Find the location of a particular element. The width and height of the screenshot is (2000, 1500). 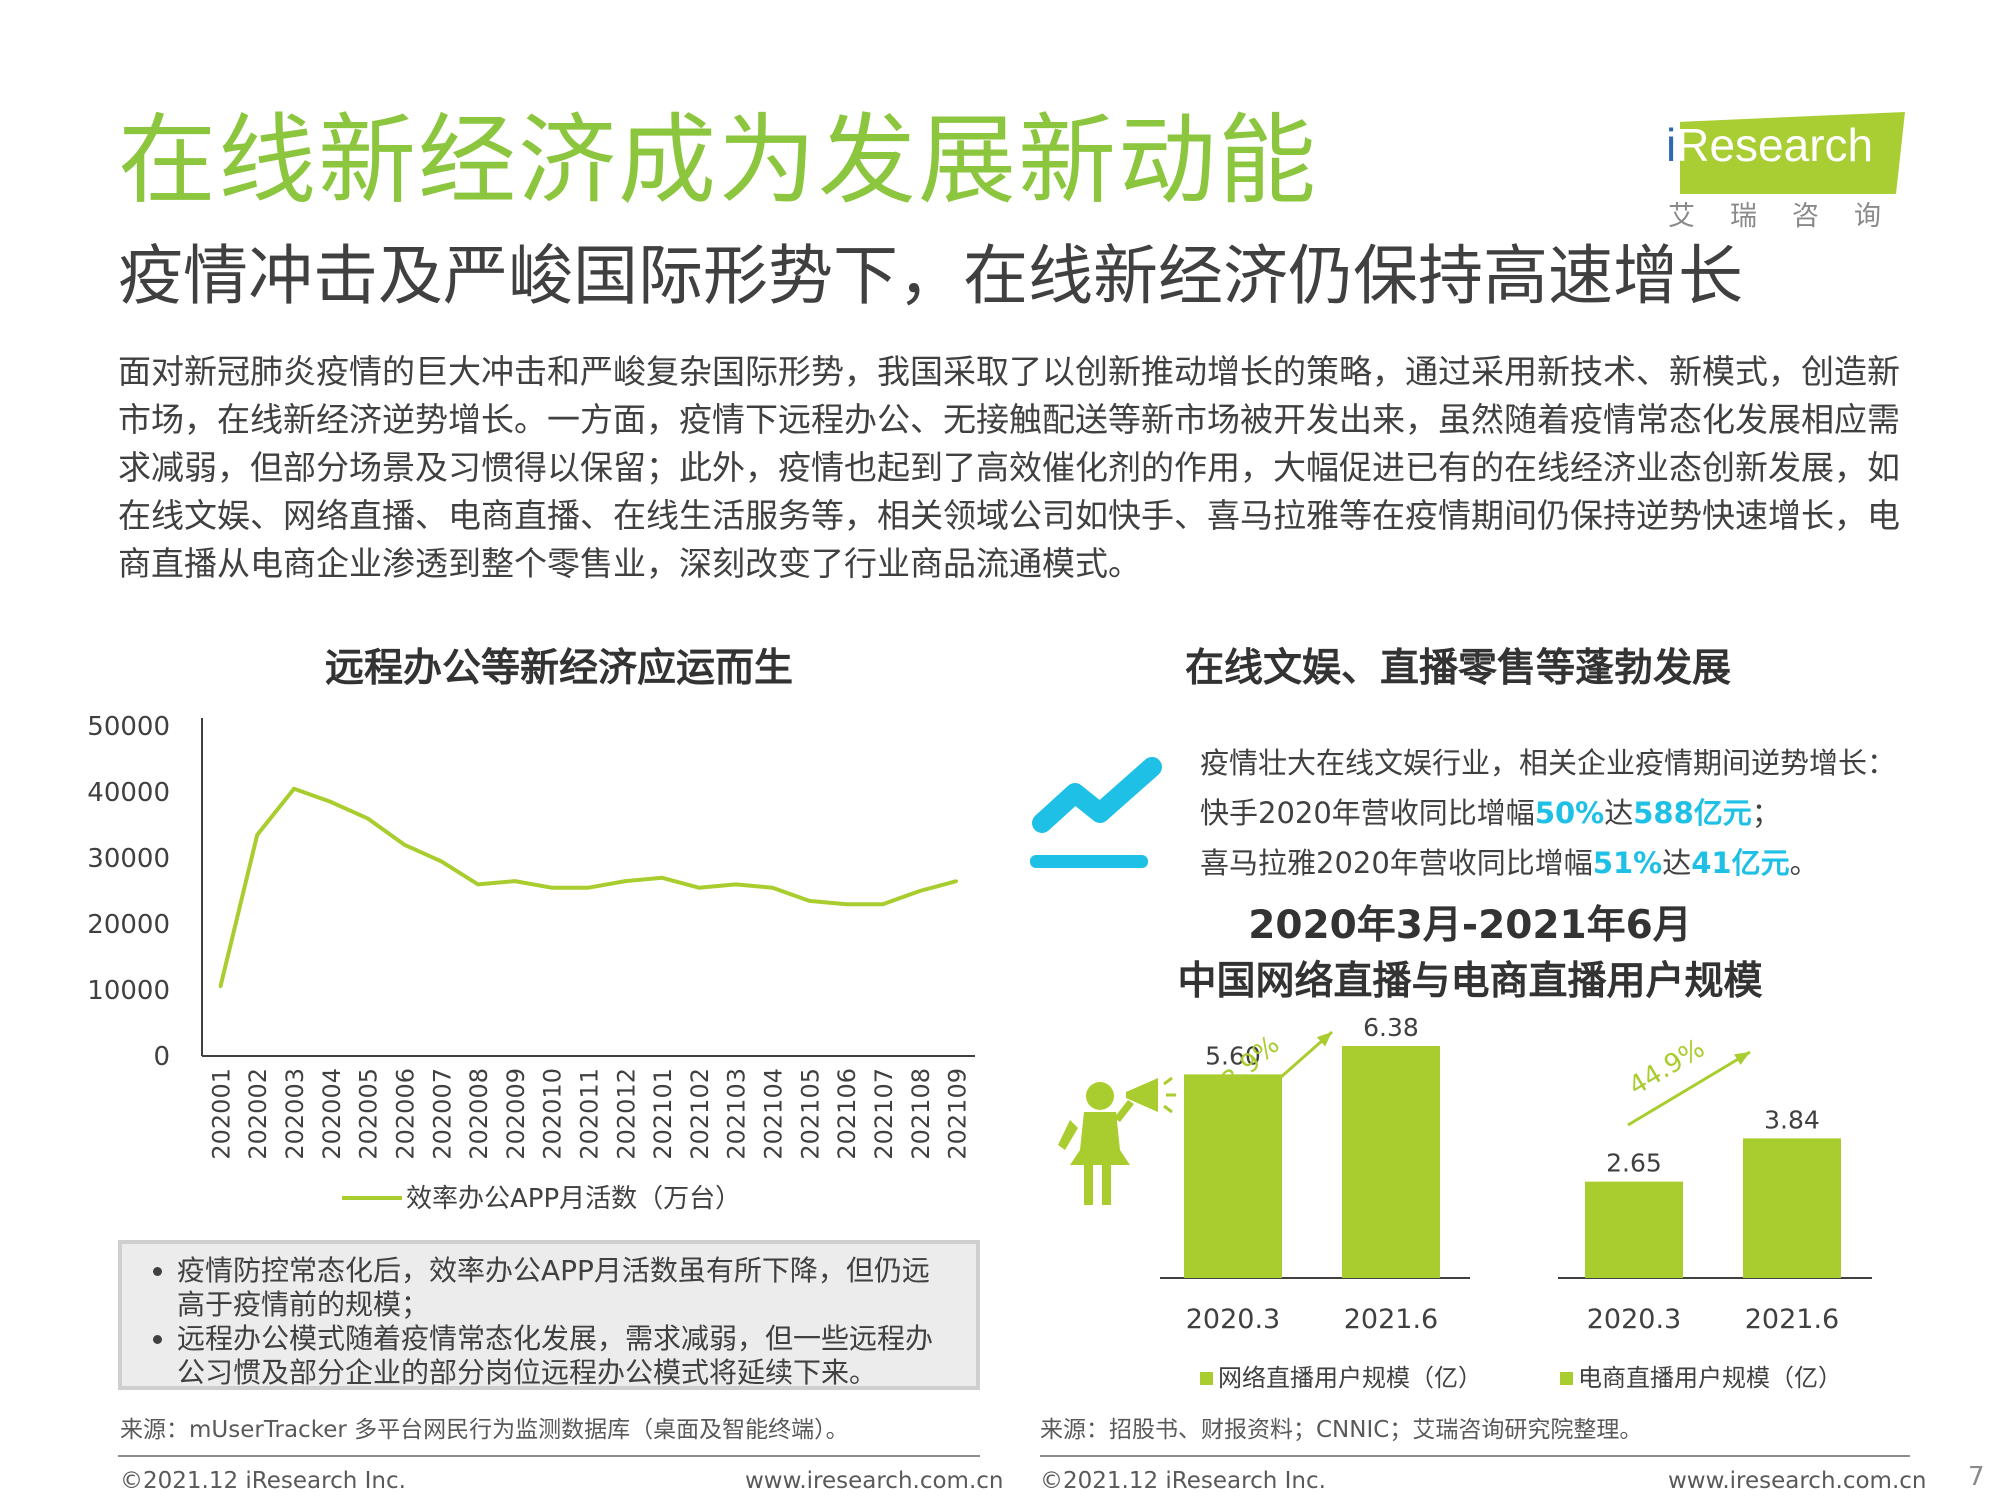

x-tick-label: 202103 is located at coordinates (737, 1114).